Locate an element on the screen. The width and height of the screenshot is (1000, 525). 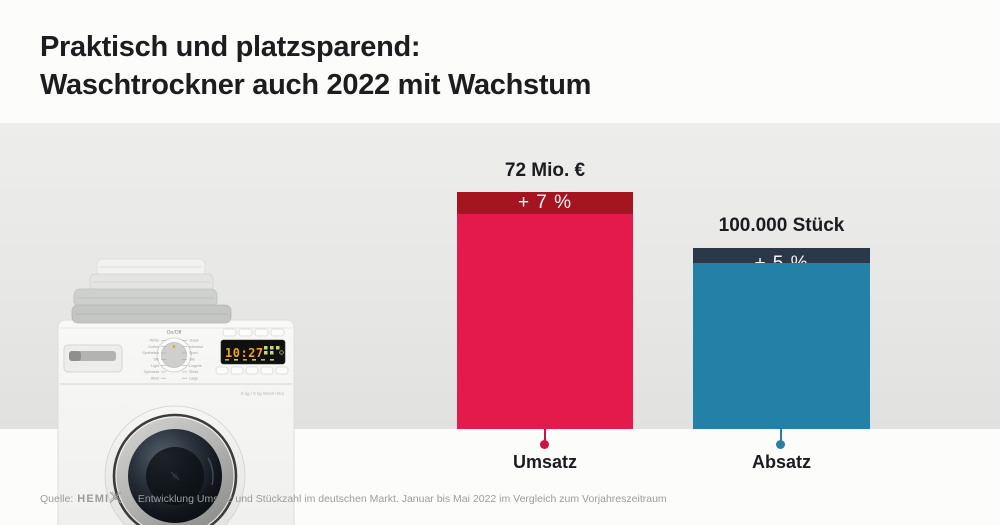
svg-text: Cotton is located at coordinates (153, 347).